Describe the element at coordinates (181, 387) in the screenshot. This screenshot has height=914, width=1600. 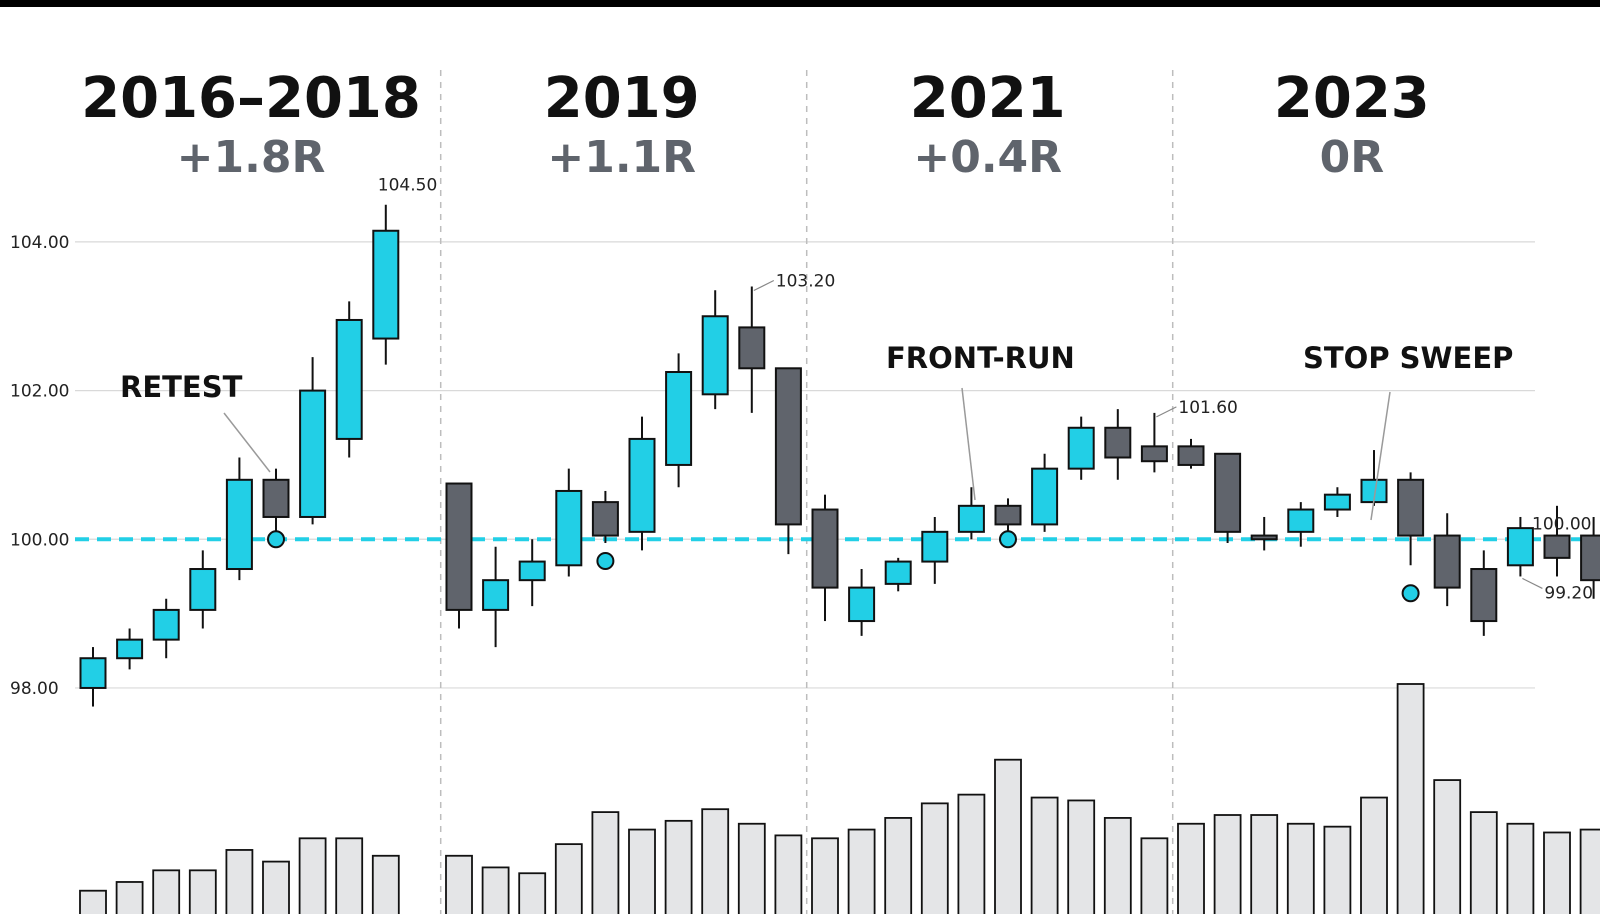
I see `annotation-label: RETEST` at that location.